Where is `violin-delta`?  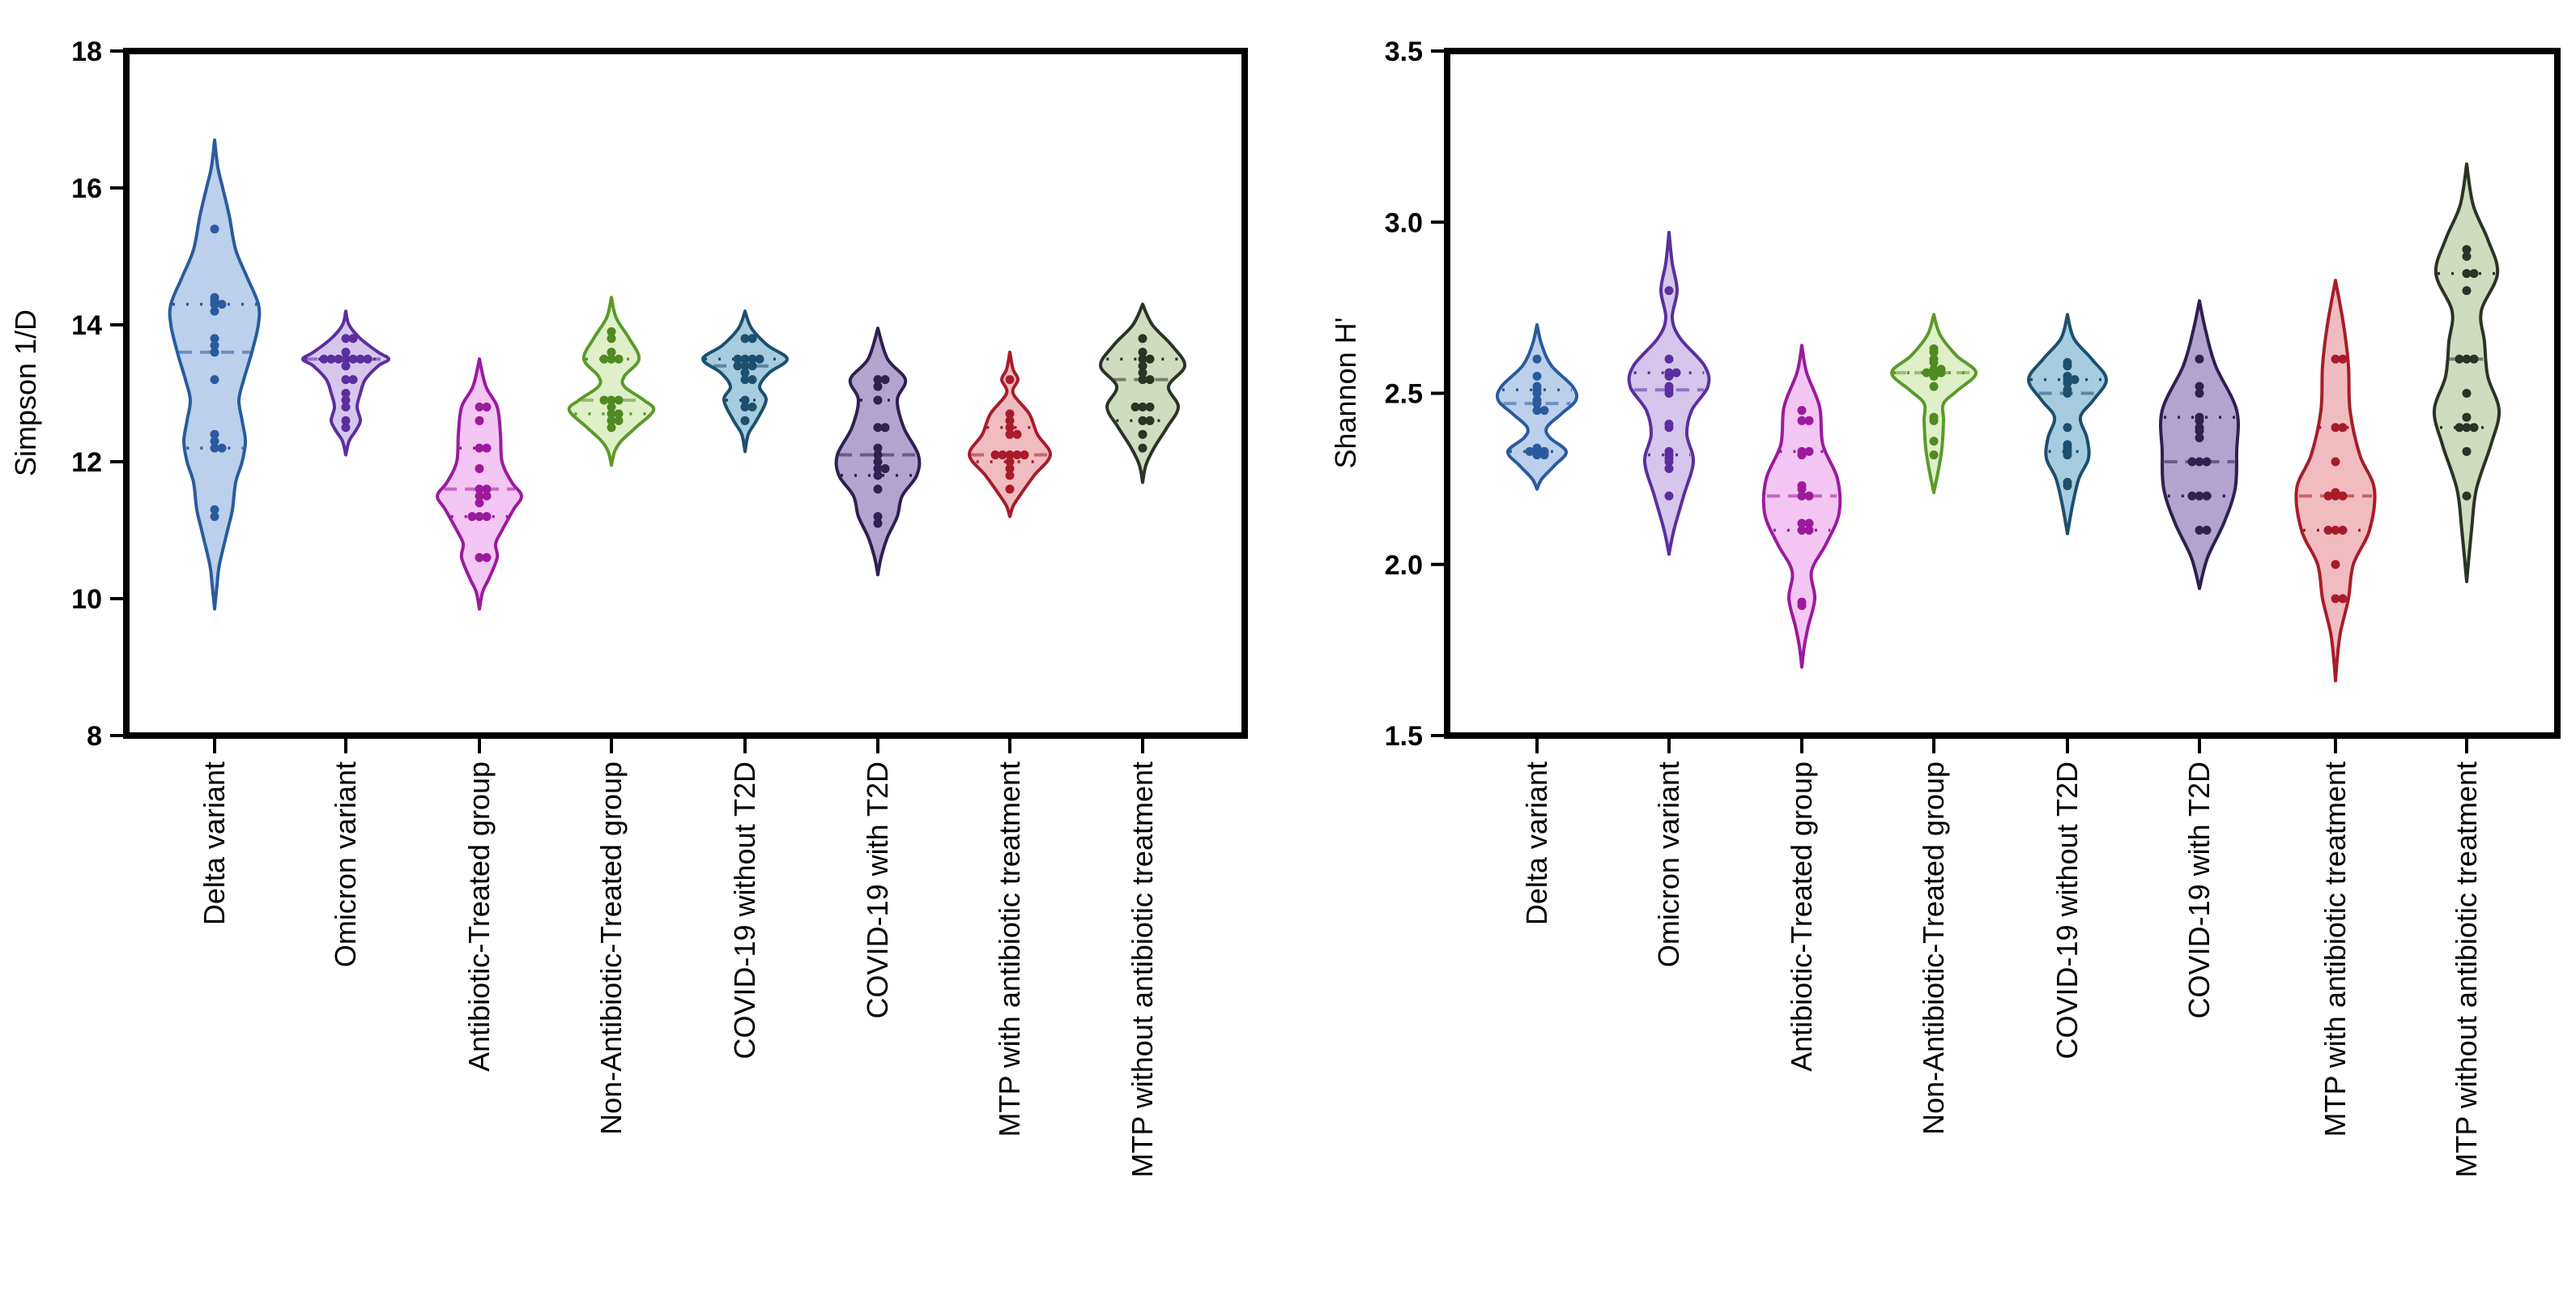 violin-delta is located at coordinates (1537, 407).